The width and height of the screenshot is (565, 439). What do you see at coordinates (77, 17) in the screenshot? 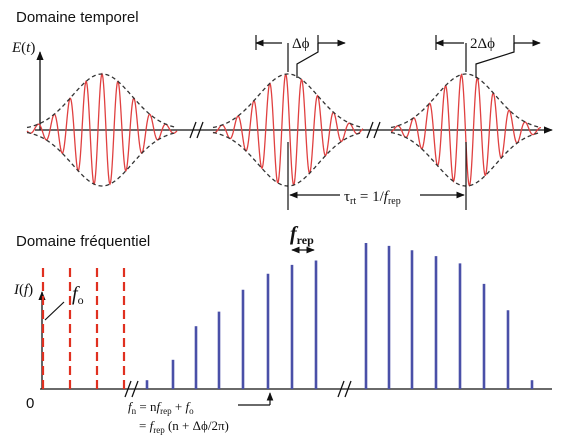
I see `time-domain-title: Domaine temporel` at bounding box center [77, 17].